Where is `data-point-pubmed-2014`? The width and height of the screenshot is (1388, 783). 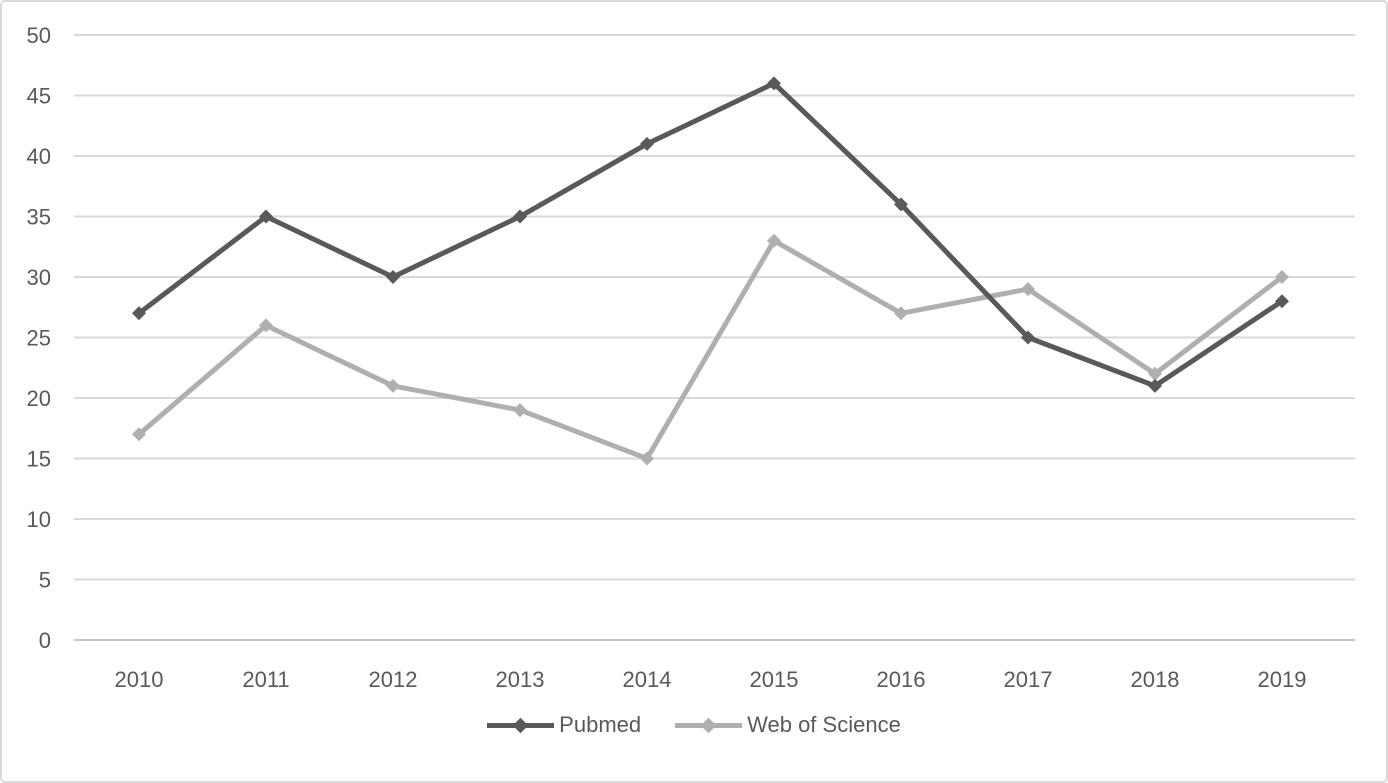
data-point-pubmed-2014 is located at coordinates (647, 143).